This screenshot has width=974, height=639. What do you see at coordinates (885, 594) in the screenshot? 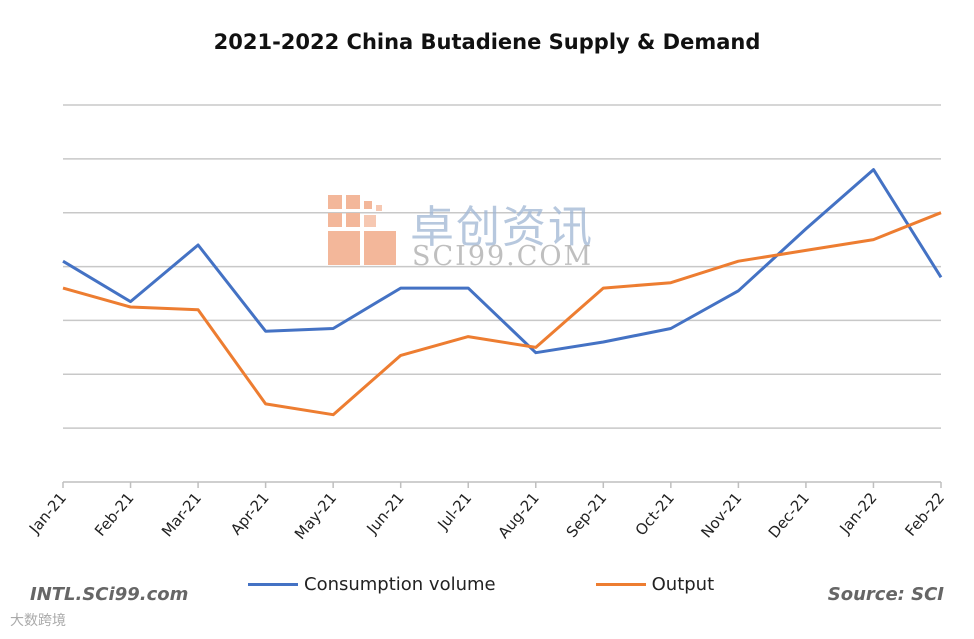
I see `source-note: Source: SCI` at bounding box center [885, 594].